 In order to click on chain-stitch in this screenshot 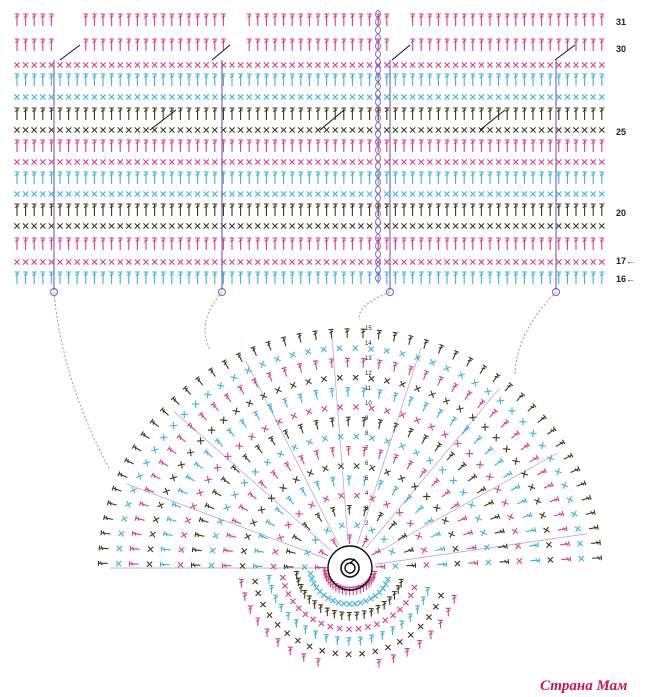, I will do `click(378, 206)`.